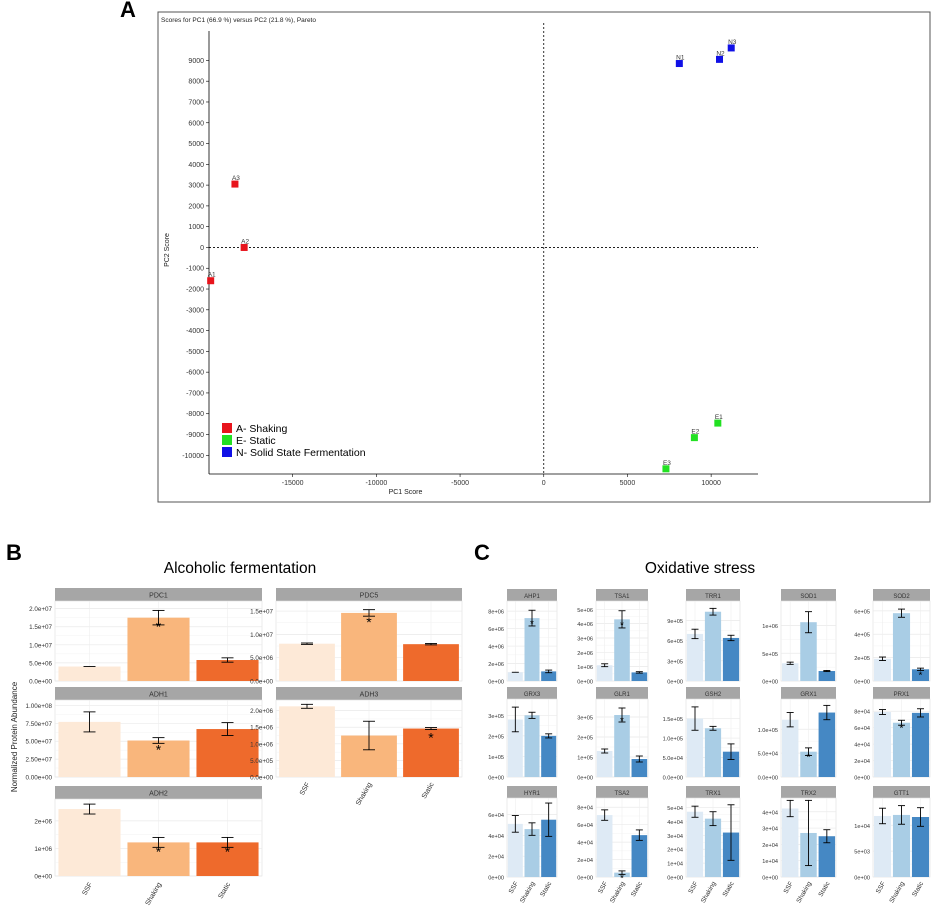  I want to click on facet-strip-hyr1, so click(532, 792).